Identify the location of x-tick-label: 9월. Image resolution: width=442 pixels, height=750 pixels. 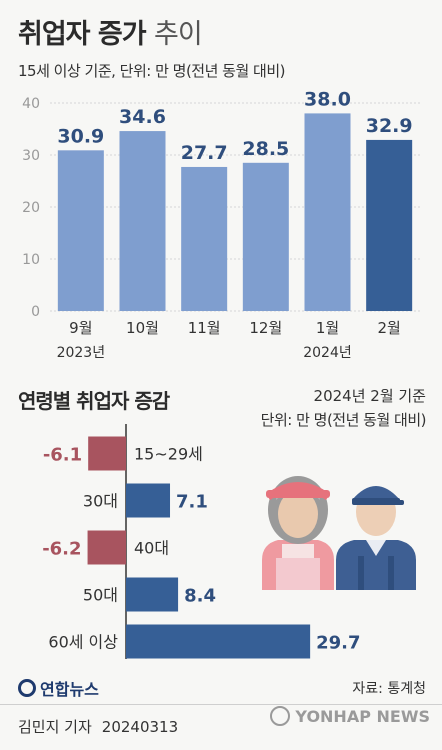
(80, 328).